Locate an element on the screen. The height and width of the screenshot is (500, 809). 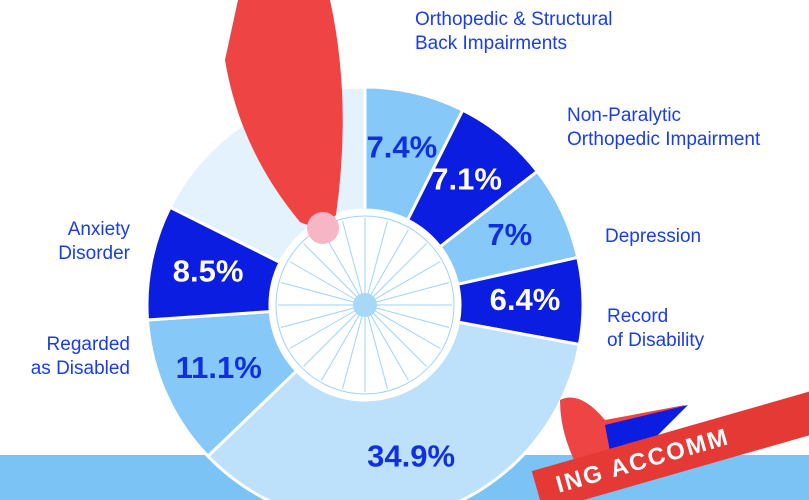
category-label: Orthopedic & Structural Back Impairments is located at coordinates (514, 31).